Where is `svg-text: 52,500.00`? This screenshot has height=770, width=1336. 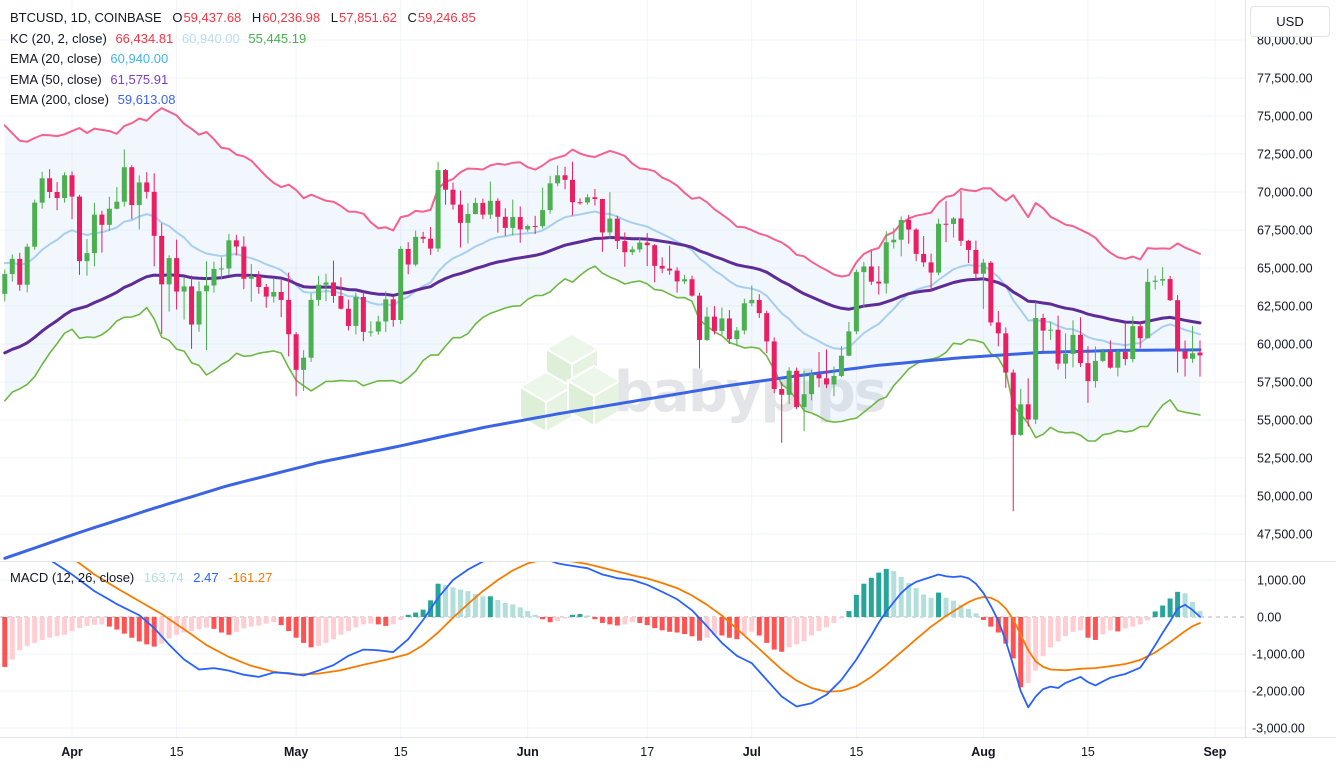 svg-text: 52,500.00 is located at coordinates (1285, 458).